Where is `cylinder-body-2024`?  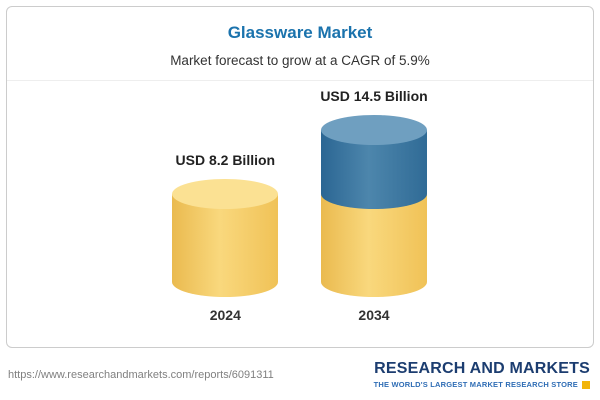
cylinder-body-2024 is located at coordinates (225, 245).